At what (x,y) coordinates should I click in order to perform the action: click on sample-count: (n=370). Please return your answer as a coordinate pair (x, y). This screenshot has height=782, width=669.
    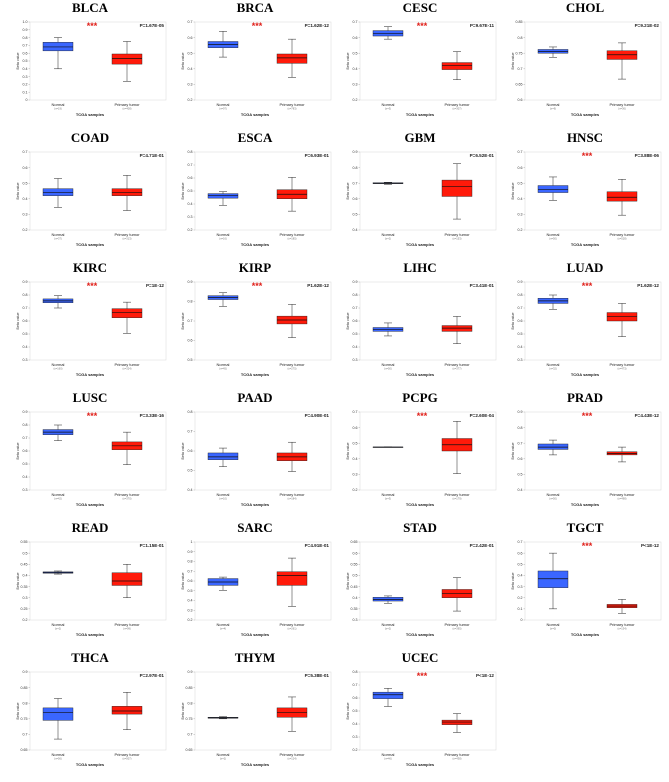
    Looking at the image, I should click on (126, 499).